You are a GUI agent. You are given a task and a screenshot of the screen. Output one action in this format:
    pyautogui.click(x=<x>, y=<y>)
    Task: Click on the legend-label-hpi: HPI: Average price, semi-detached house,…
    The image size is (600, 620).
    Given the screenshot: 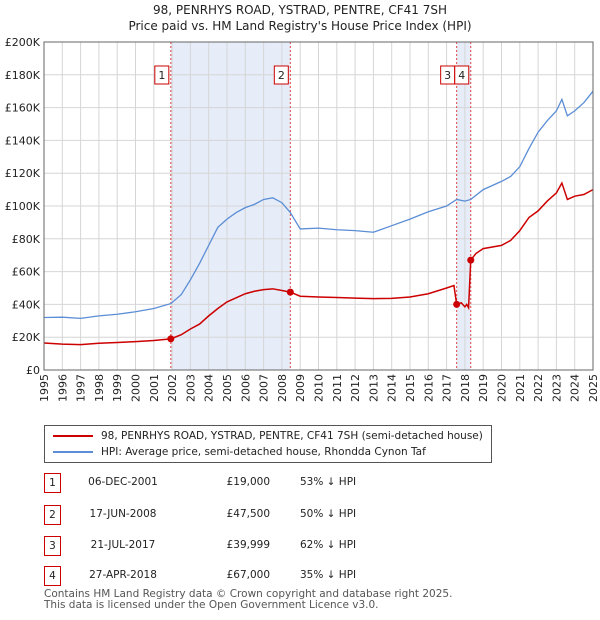 What is the action you would take?
    pyautogui.click(x=263, y=452)
    